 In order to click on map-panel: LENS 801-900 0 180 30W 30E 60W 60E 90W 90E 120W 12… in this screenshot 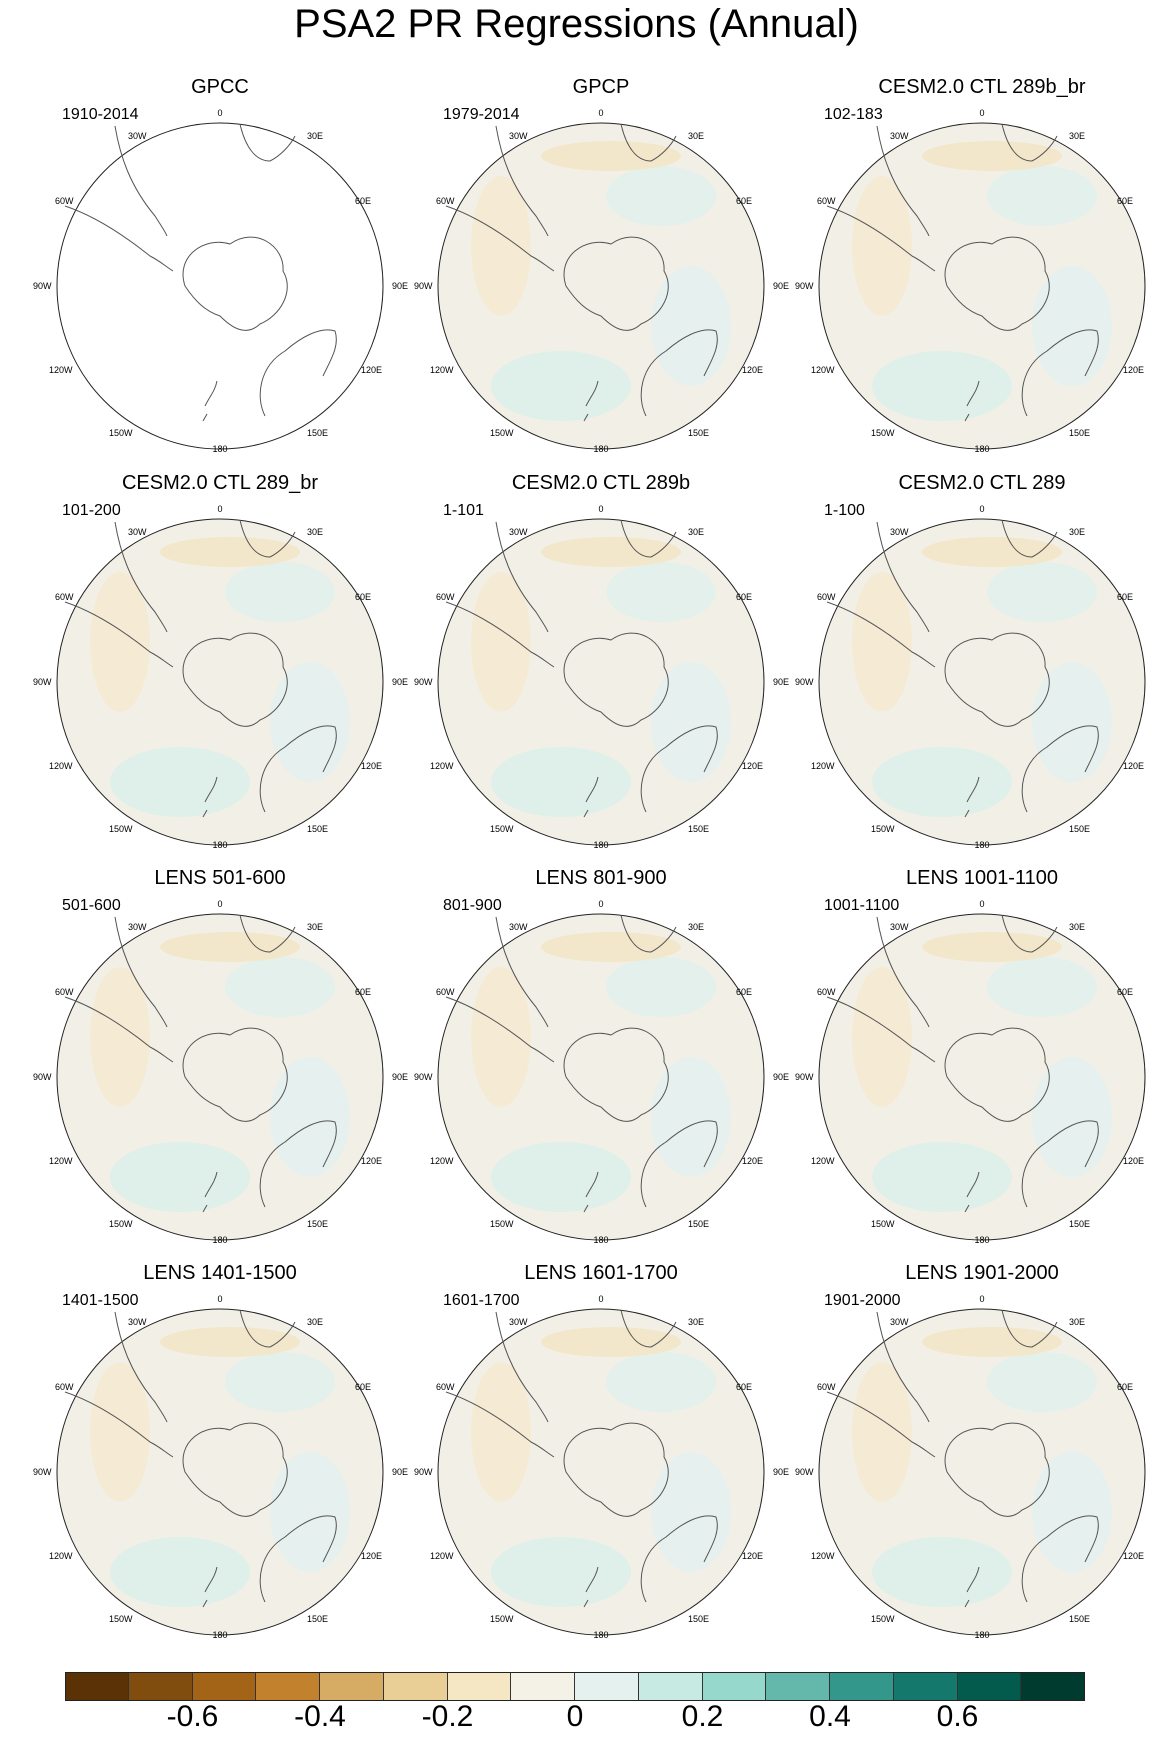, I will do `click(601, 1064)`.